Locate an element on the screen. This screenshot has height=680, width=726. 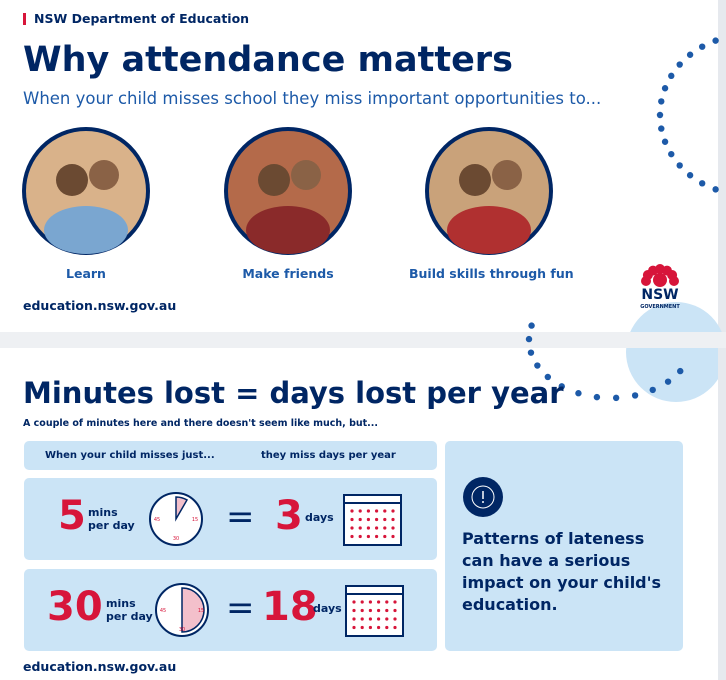
days-value: 18 is located at coordinates (290, 607).